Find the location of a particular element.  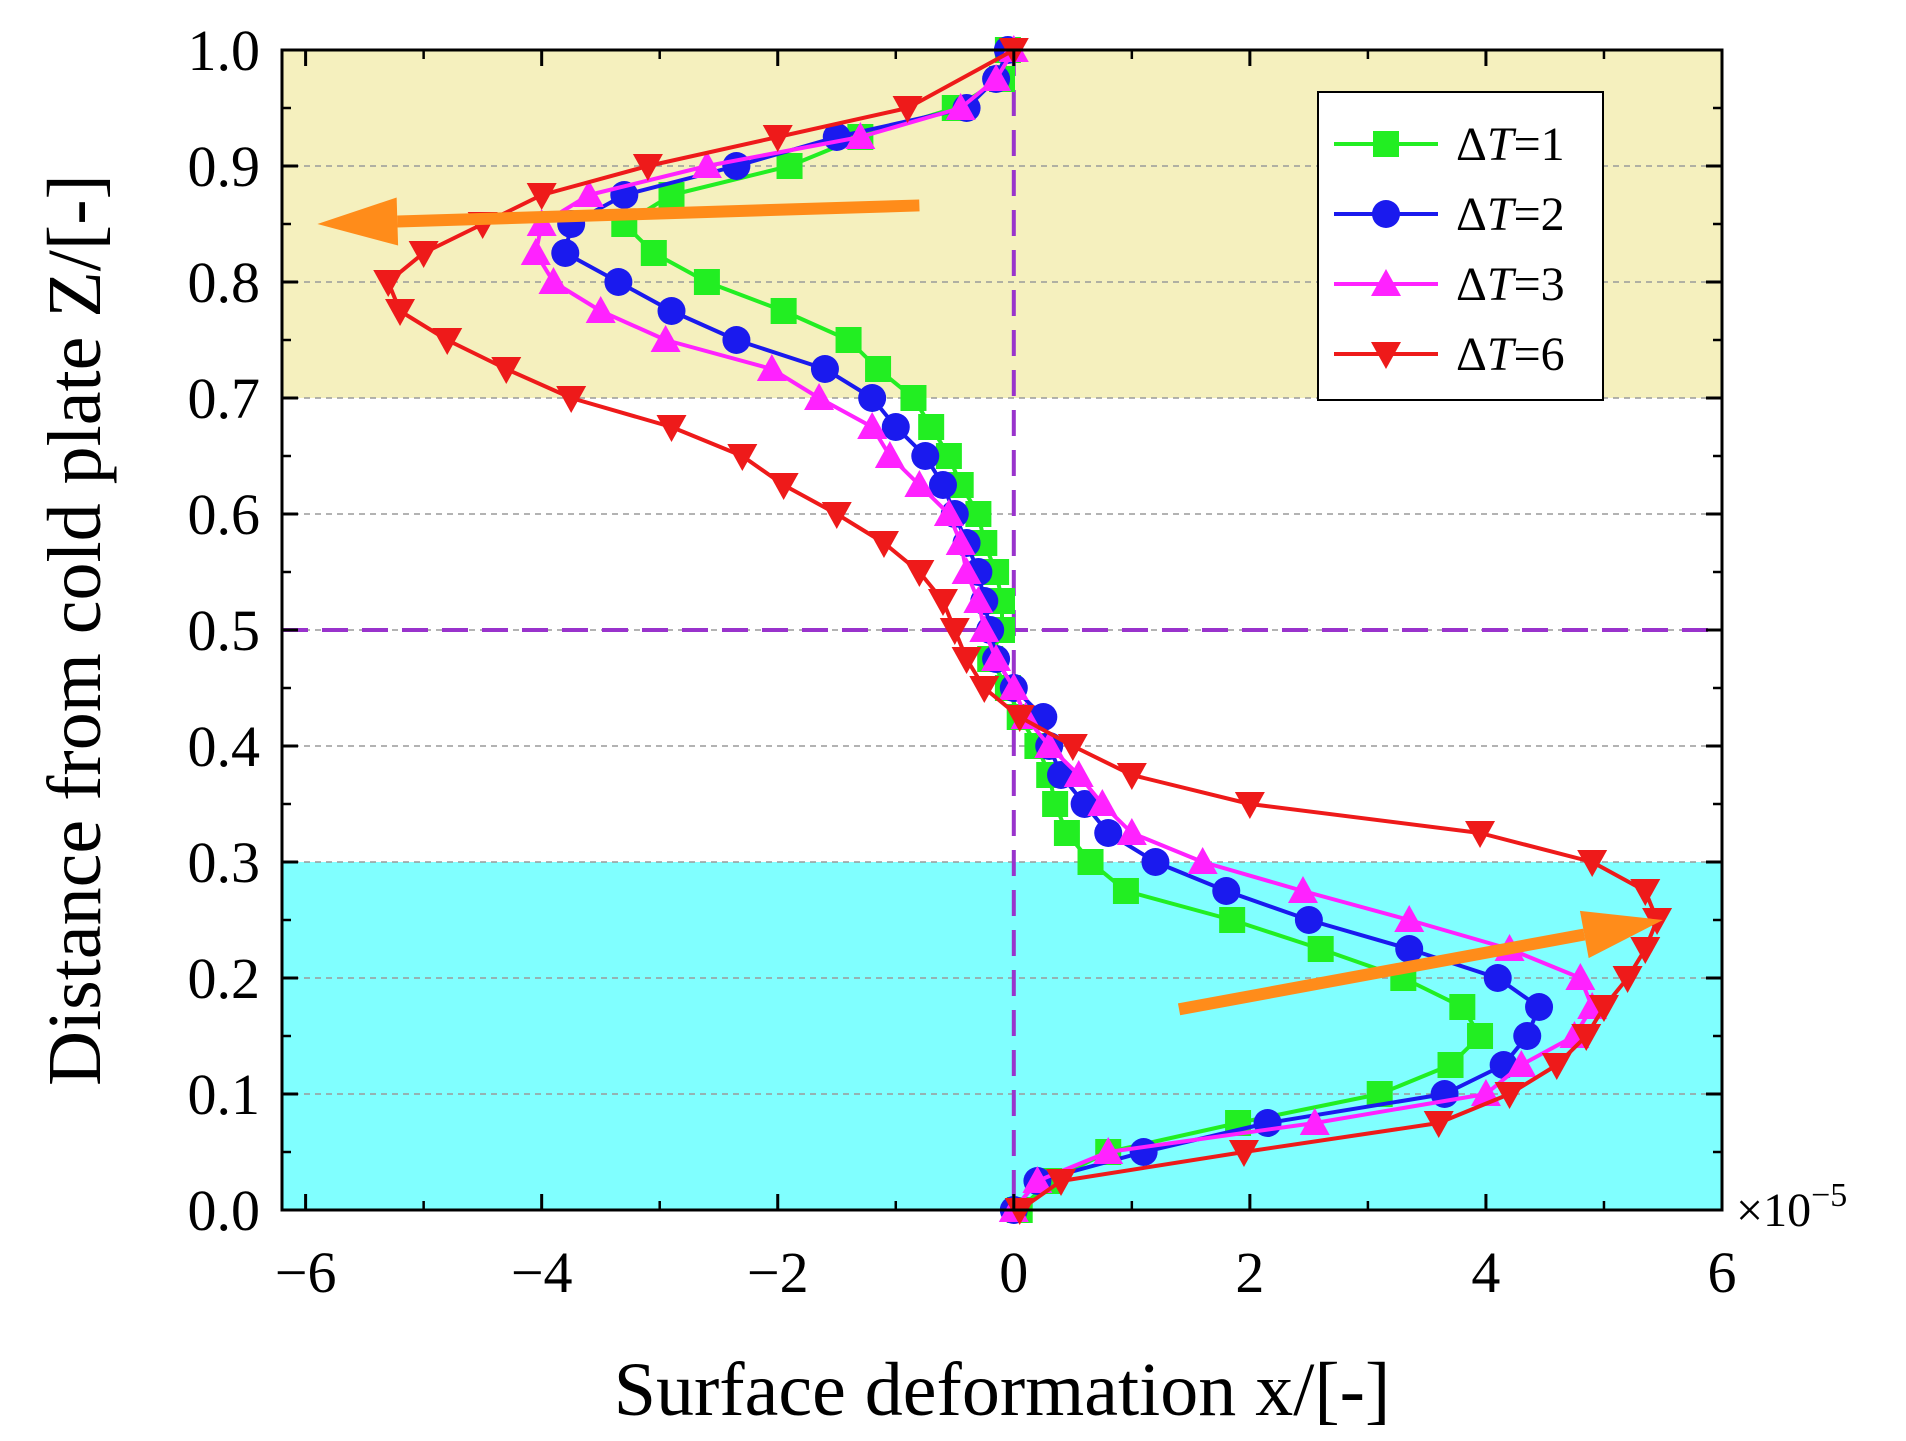

legend-marker is located at coordinates (1386, 214).